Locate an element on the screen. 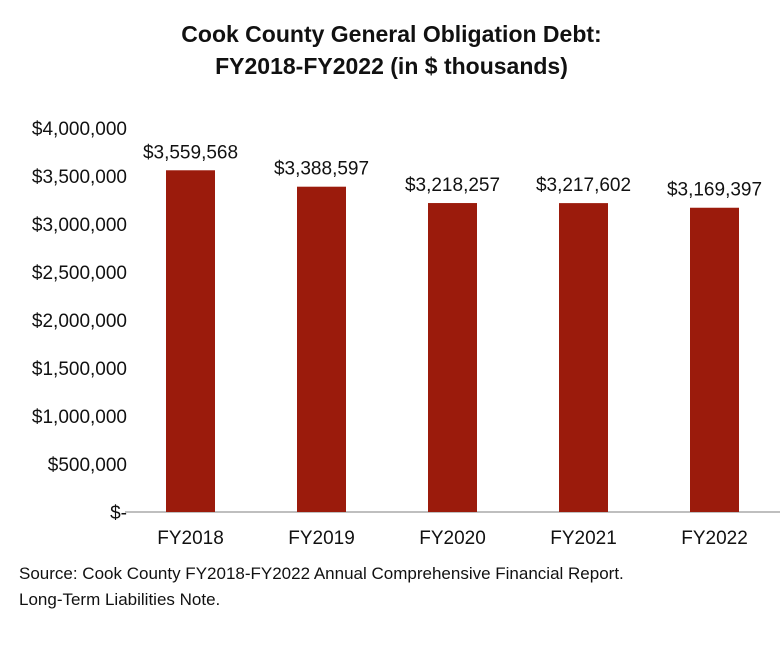 The height and width of the screenshot is (652, 783). x-tick-label: FY2019 is located at coordinates (321, 538).